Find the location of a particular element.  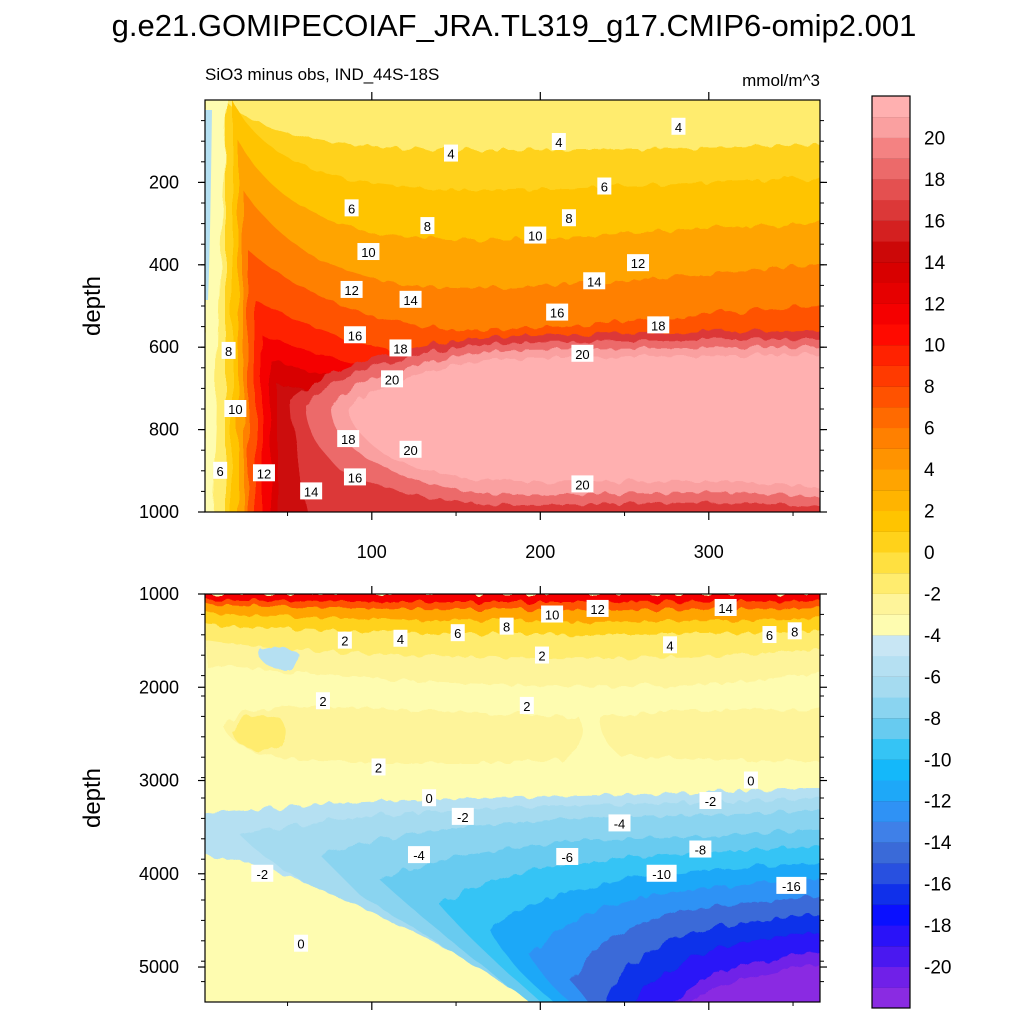

bottom-contour-label: -2 is located at coordinates (262, 873).